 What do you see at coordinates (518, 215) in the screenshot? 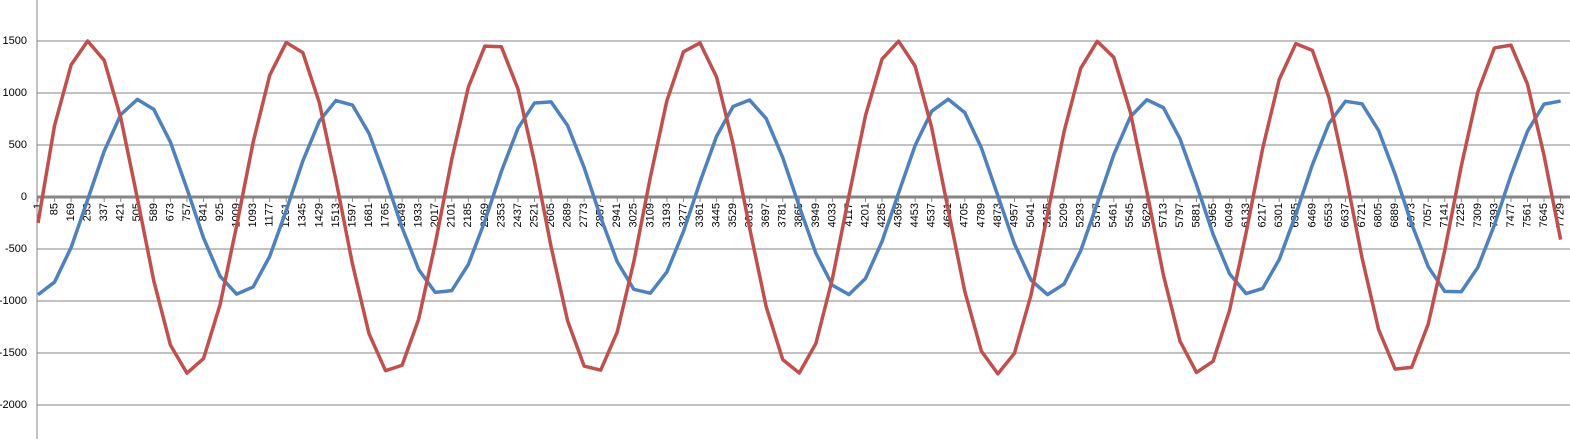
I see `x-tick-label: 2437` at bounding box center [518, 215].